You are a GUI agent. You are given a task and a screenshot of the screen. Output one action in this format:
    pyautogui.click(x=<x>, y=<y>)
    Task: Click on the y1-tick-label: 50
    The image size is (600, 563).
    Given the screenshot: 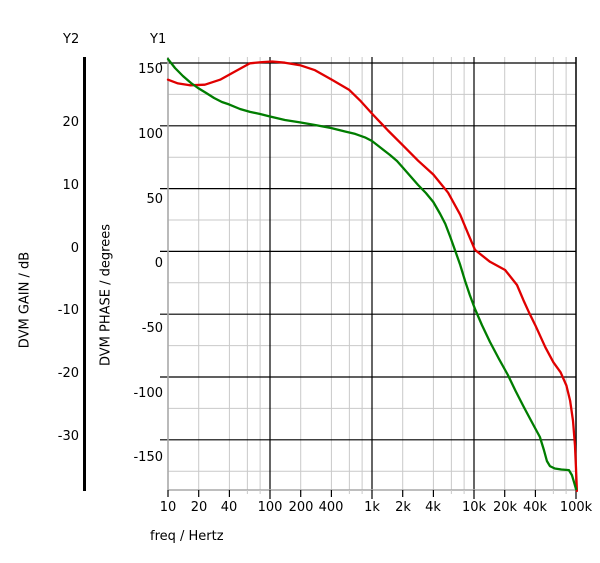 What is the action you would take?
    pyautogui.click(x=154, y=199)
    